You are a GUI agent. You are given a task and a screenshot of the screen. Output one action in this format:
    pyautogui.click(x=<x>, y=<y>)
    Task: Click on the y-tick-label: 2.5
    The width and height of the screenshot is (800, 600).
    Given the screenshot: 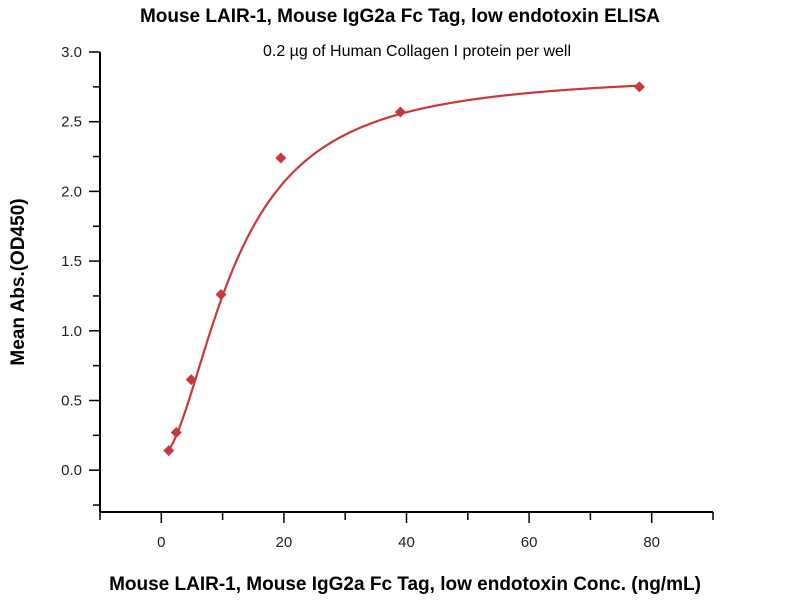 What is the action you would take?
    pyautogui.click(x=71, y=122)
    